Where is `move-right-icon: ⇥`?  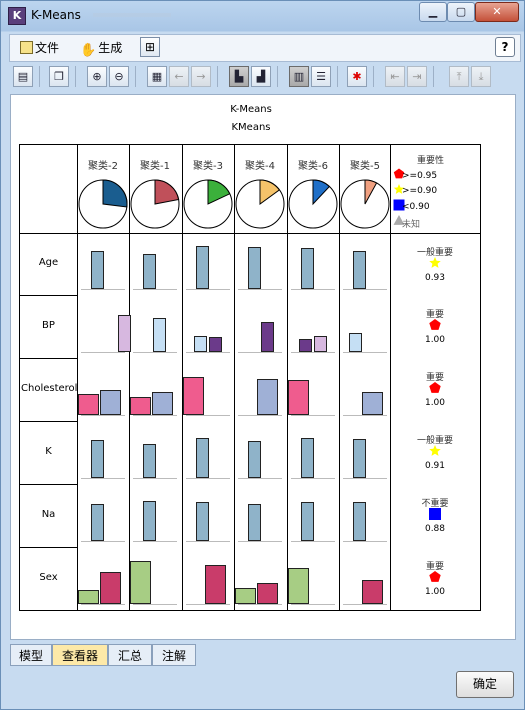 move-right-icon: ⇥ is located at coordinates (417, 76).